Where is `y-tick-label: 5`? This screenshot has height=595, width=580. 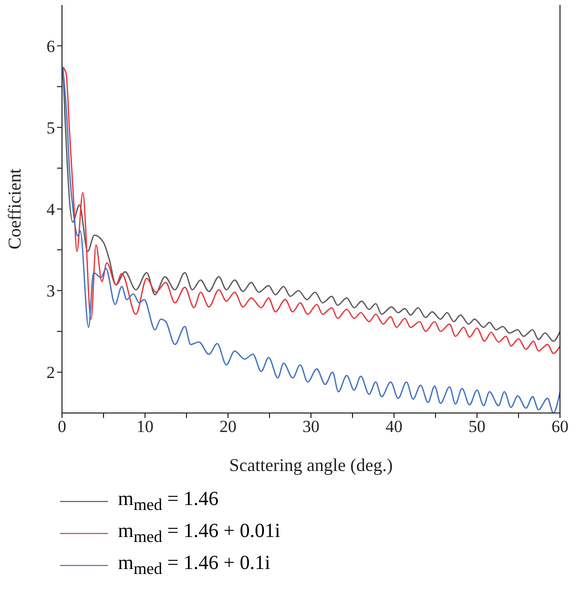
y-tick-label: 5 is located at coordinates (50, 128).